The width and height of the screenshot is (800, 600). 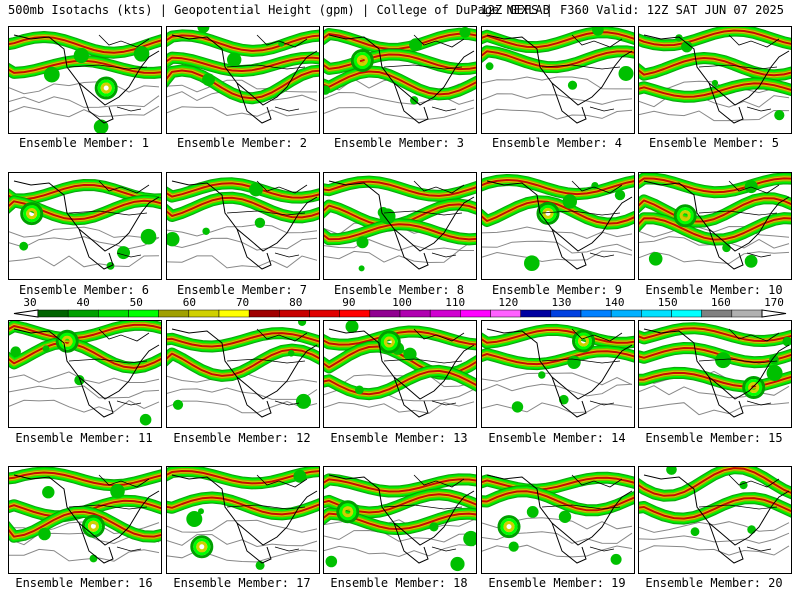 What do you see at coordinates (714, 143) in the screenshot?
I see `member-caption: Ensemble Member: 5` at bounding box center [714, 143].